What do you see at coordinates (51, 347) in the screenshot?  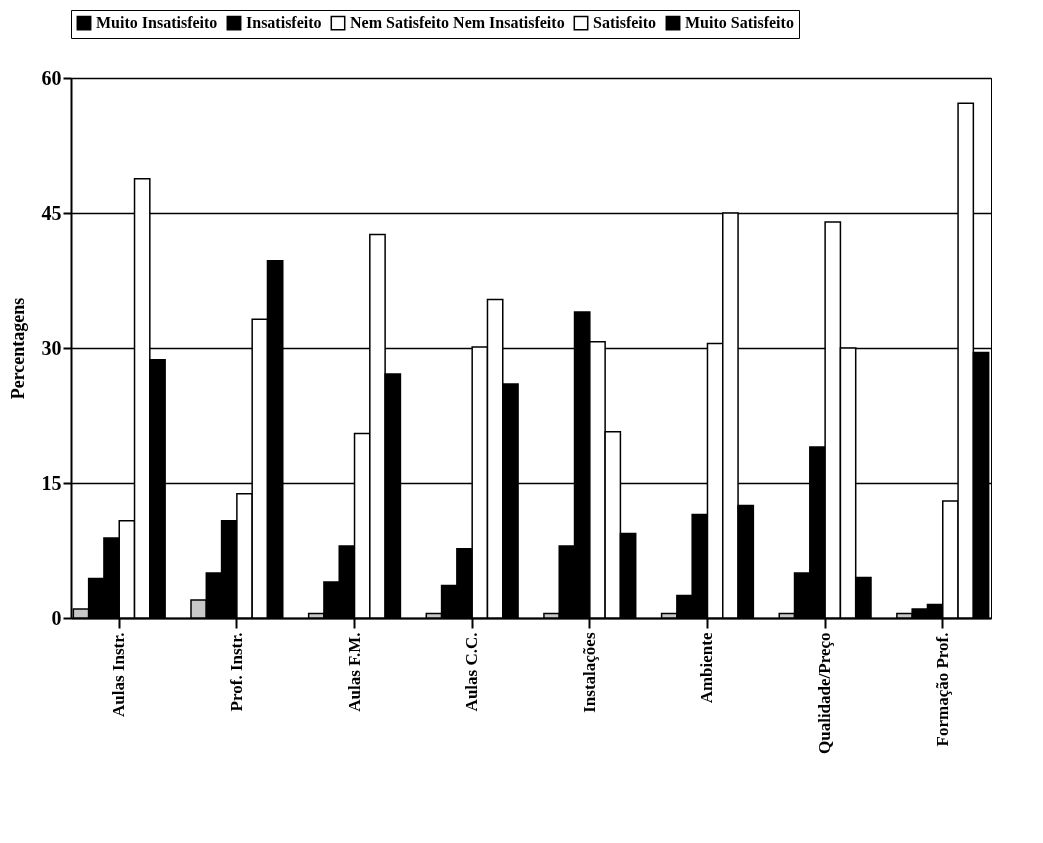 I see `y-tick-label: 30` at bounding box center [51, 347].